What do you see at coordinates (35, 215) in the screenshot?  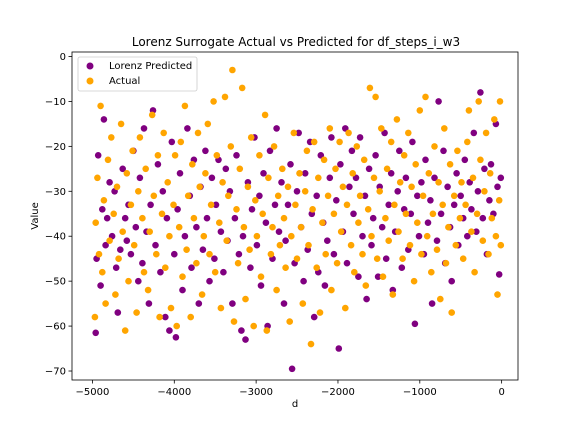 I see `y-axis-label: Value` at bounding box center [35, 215].